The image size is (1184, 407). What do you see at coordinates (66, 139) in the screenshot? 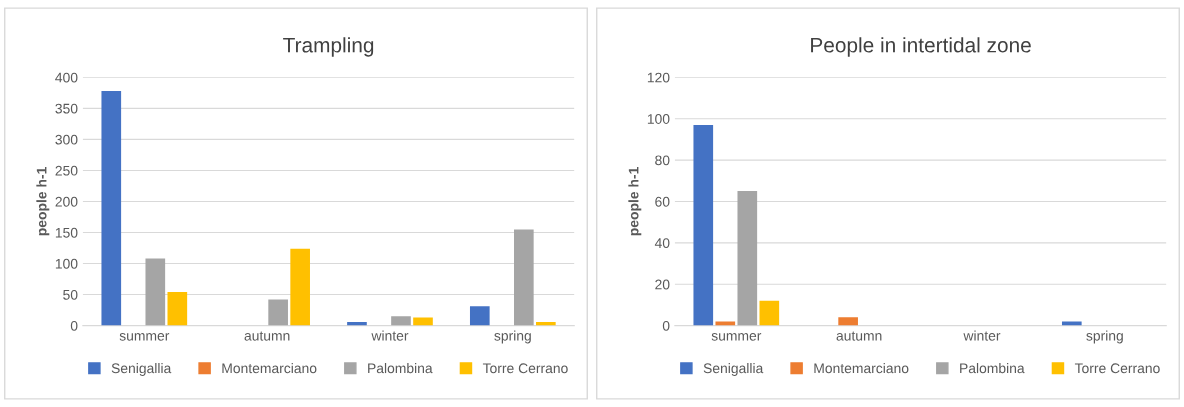
I see `y-tick-label: 300` at bounding box center [66, 139].